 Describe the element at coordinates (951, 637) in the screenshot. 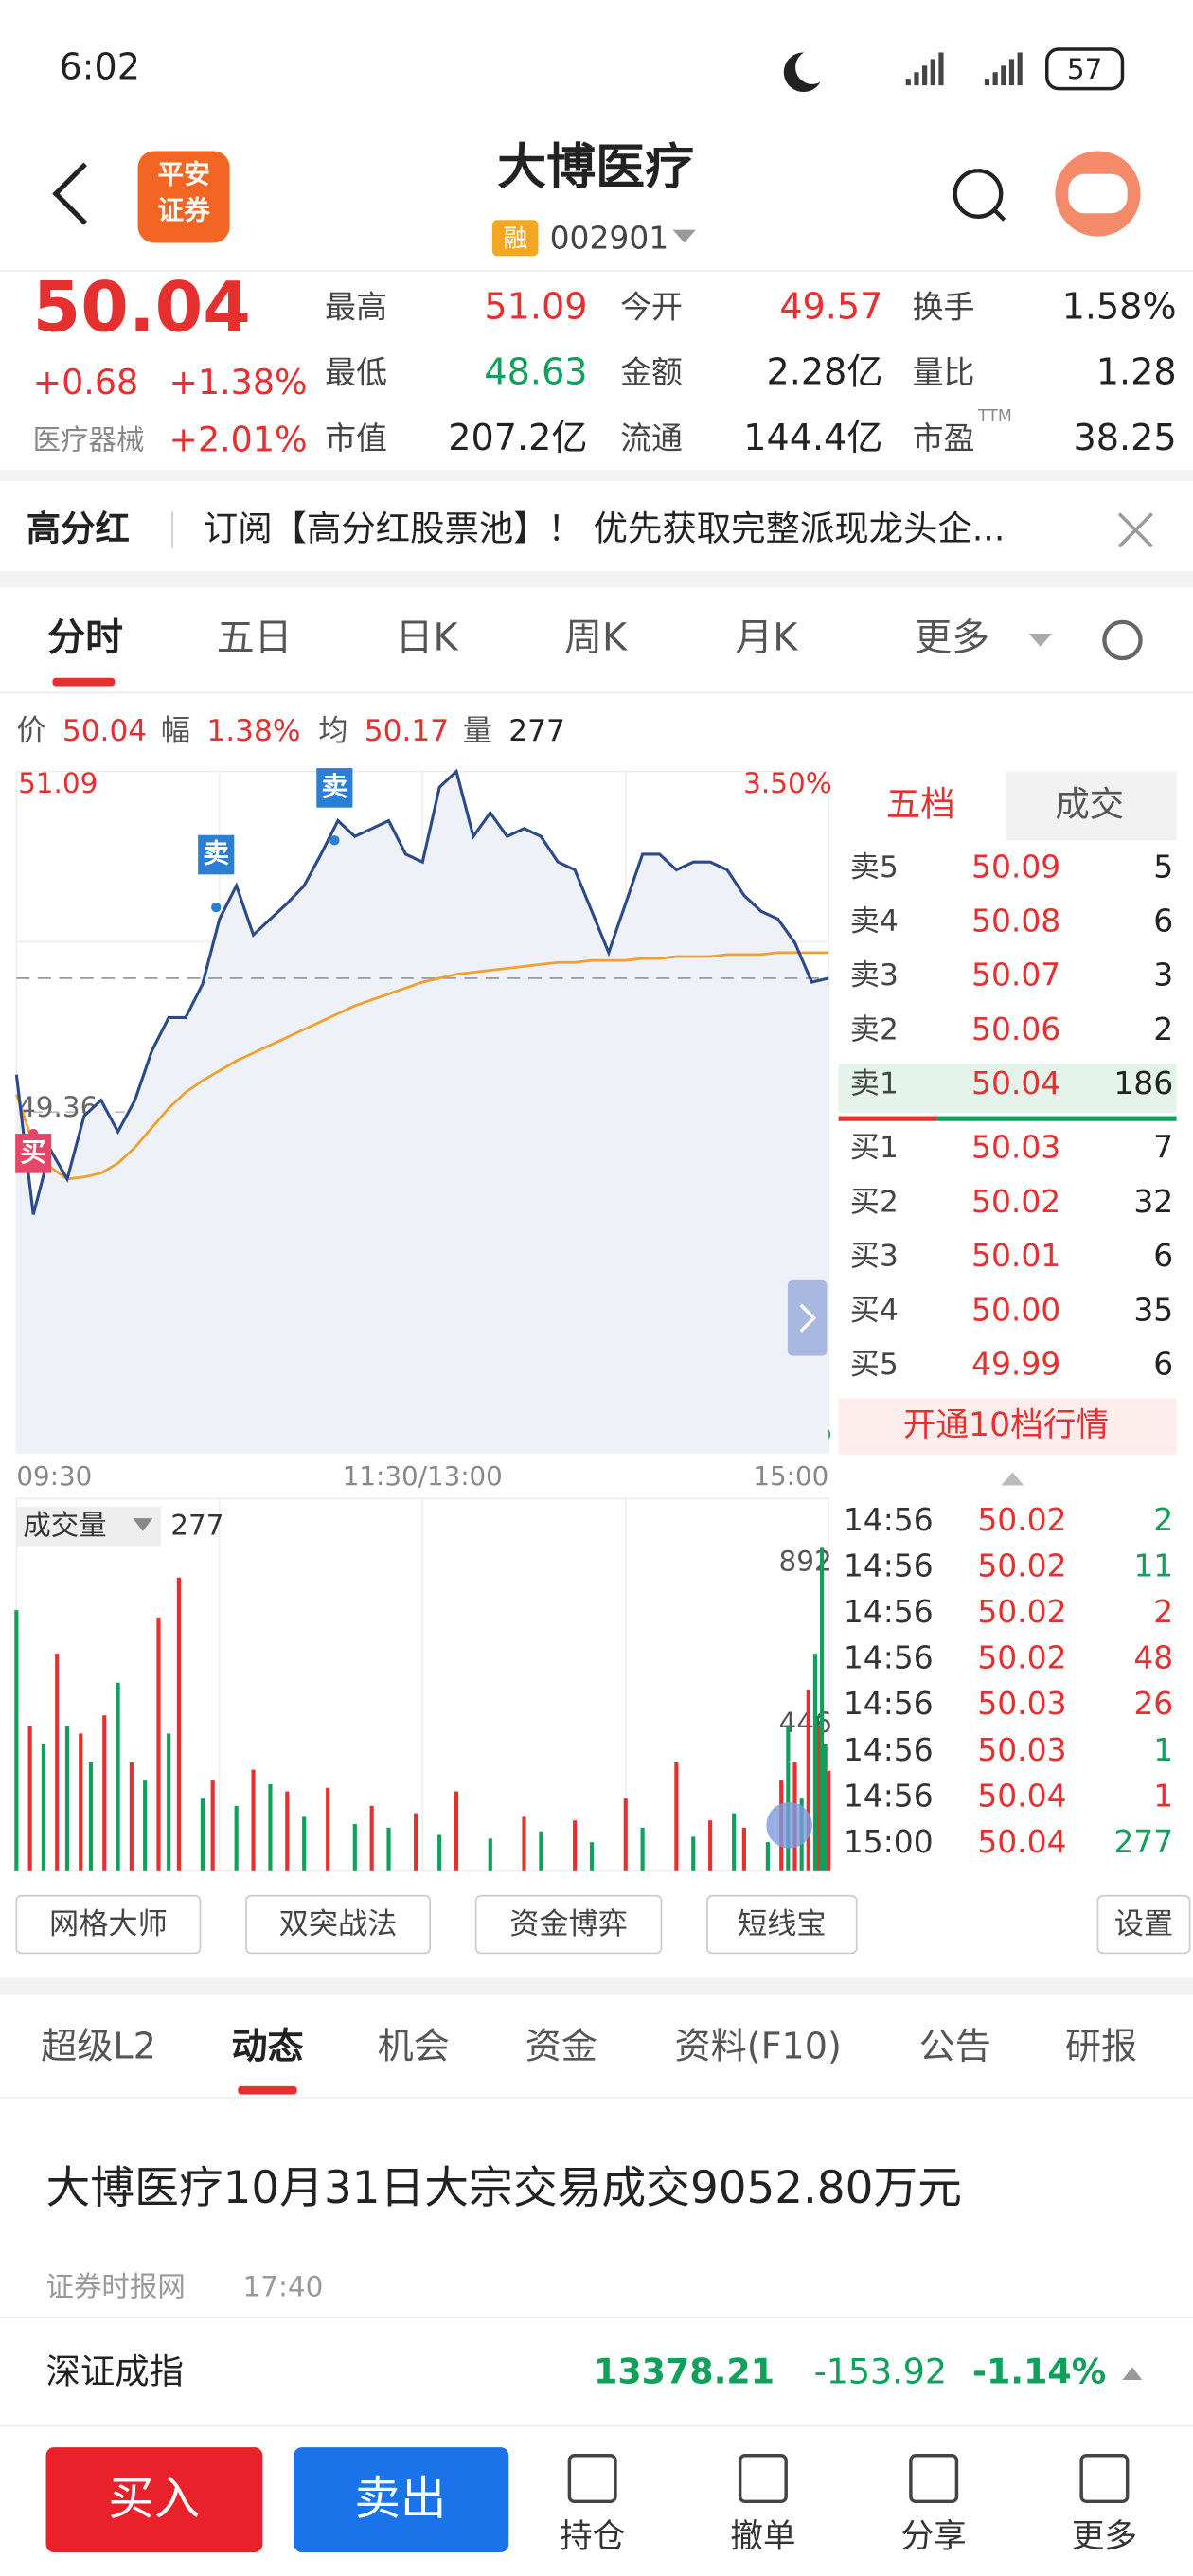

I see `chart-tab: 更多` at that location.